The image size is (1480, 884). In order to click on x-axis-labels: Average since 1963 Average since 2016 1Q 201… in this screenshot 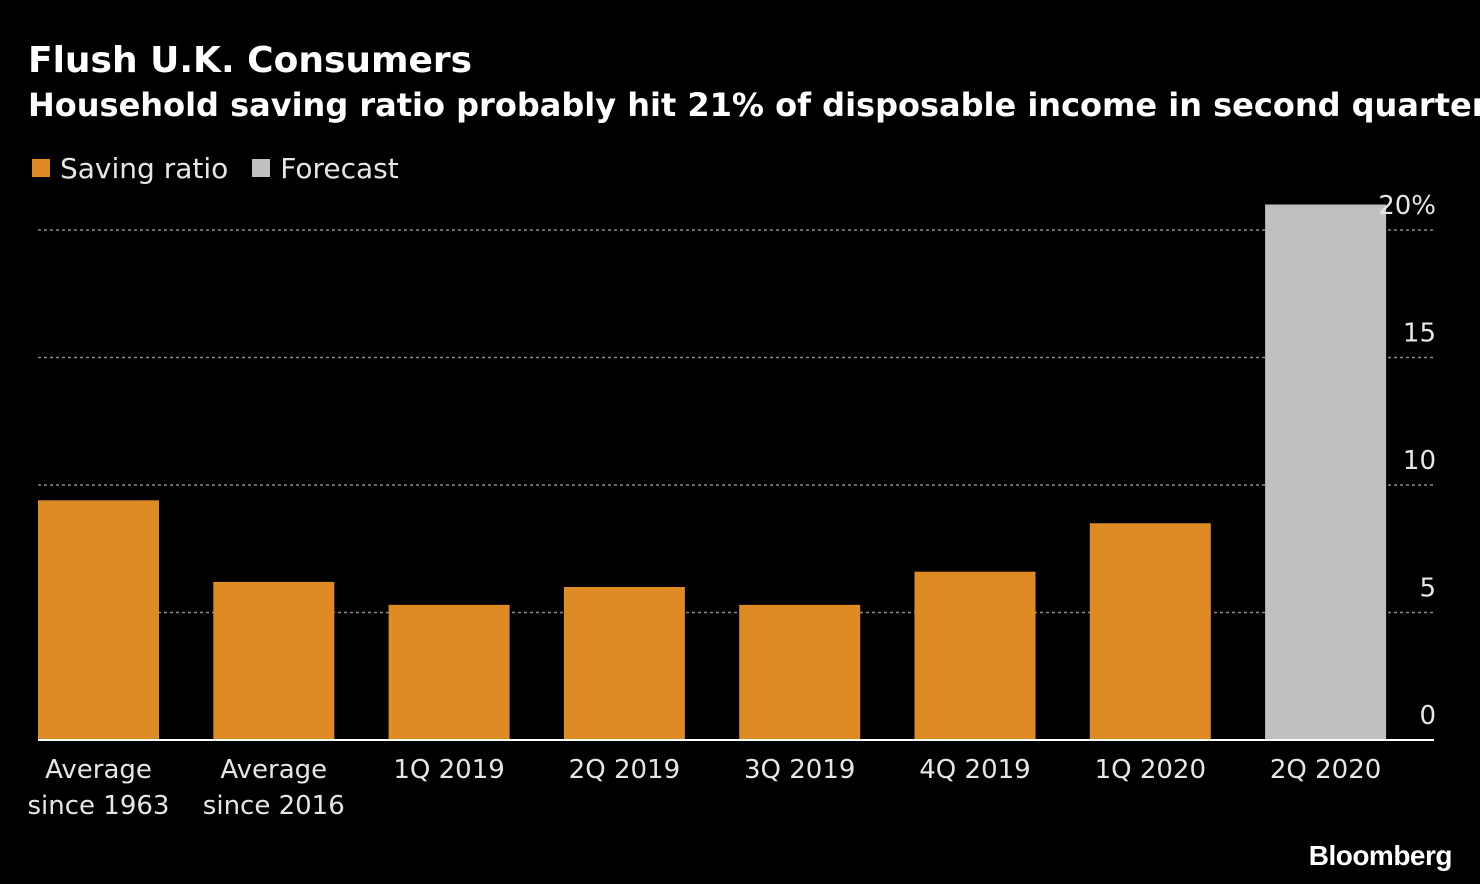, I will do `click(705, 788)`.